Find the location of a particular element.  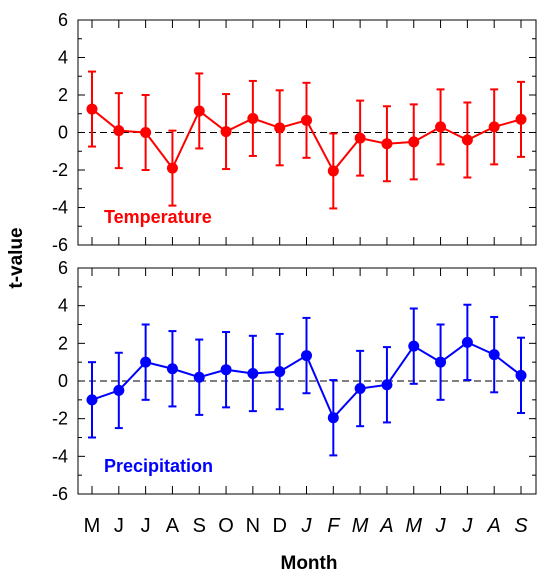

panel-label: Temperature is located at coordinates (158, 217).